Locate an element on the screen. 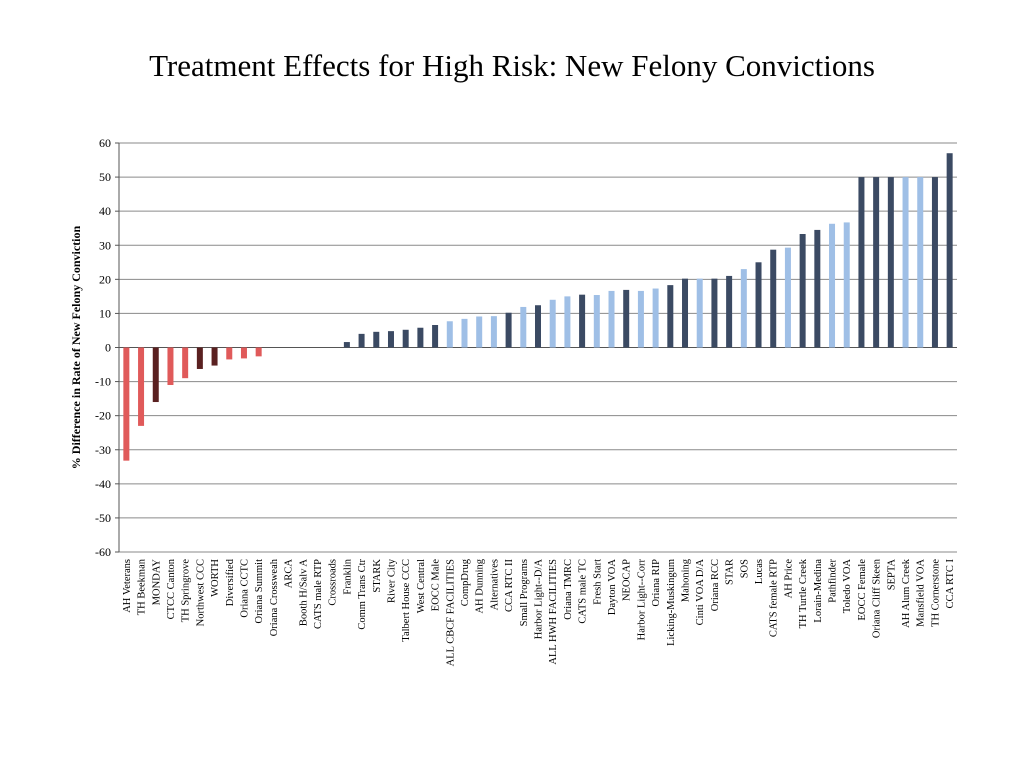  y-tick-label: -20 is located at coordinates (103, 416).